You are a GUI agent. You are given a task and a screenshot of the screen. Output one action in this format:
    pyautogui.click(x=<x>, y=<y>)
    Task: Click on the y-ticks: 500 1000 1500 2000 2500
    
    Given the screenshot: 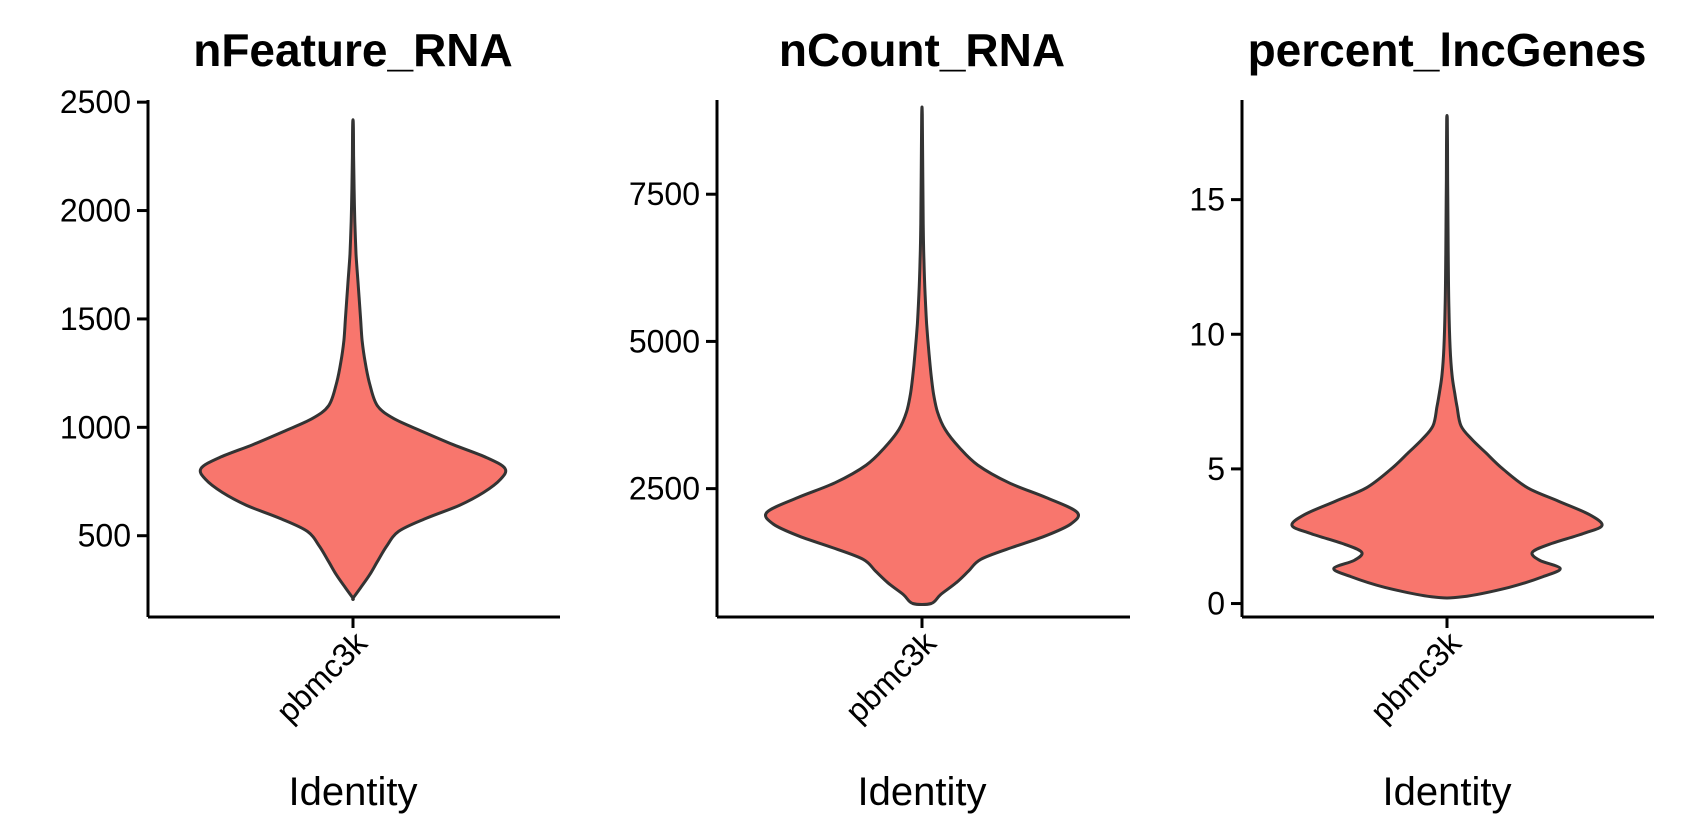 What is the action you would take?
    pyautogui.click(x=104, y=319)
    